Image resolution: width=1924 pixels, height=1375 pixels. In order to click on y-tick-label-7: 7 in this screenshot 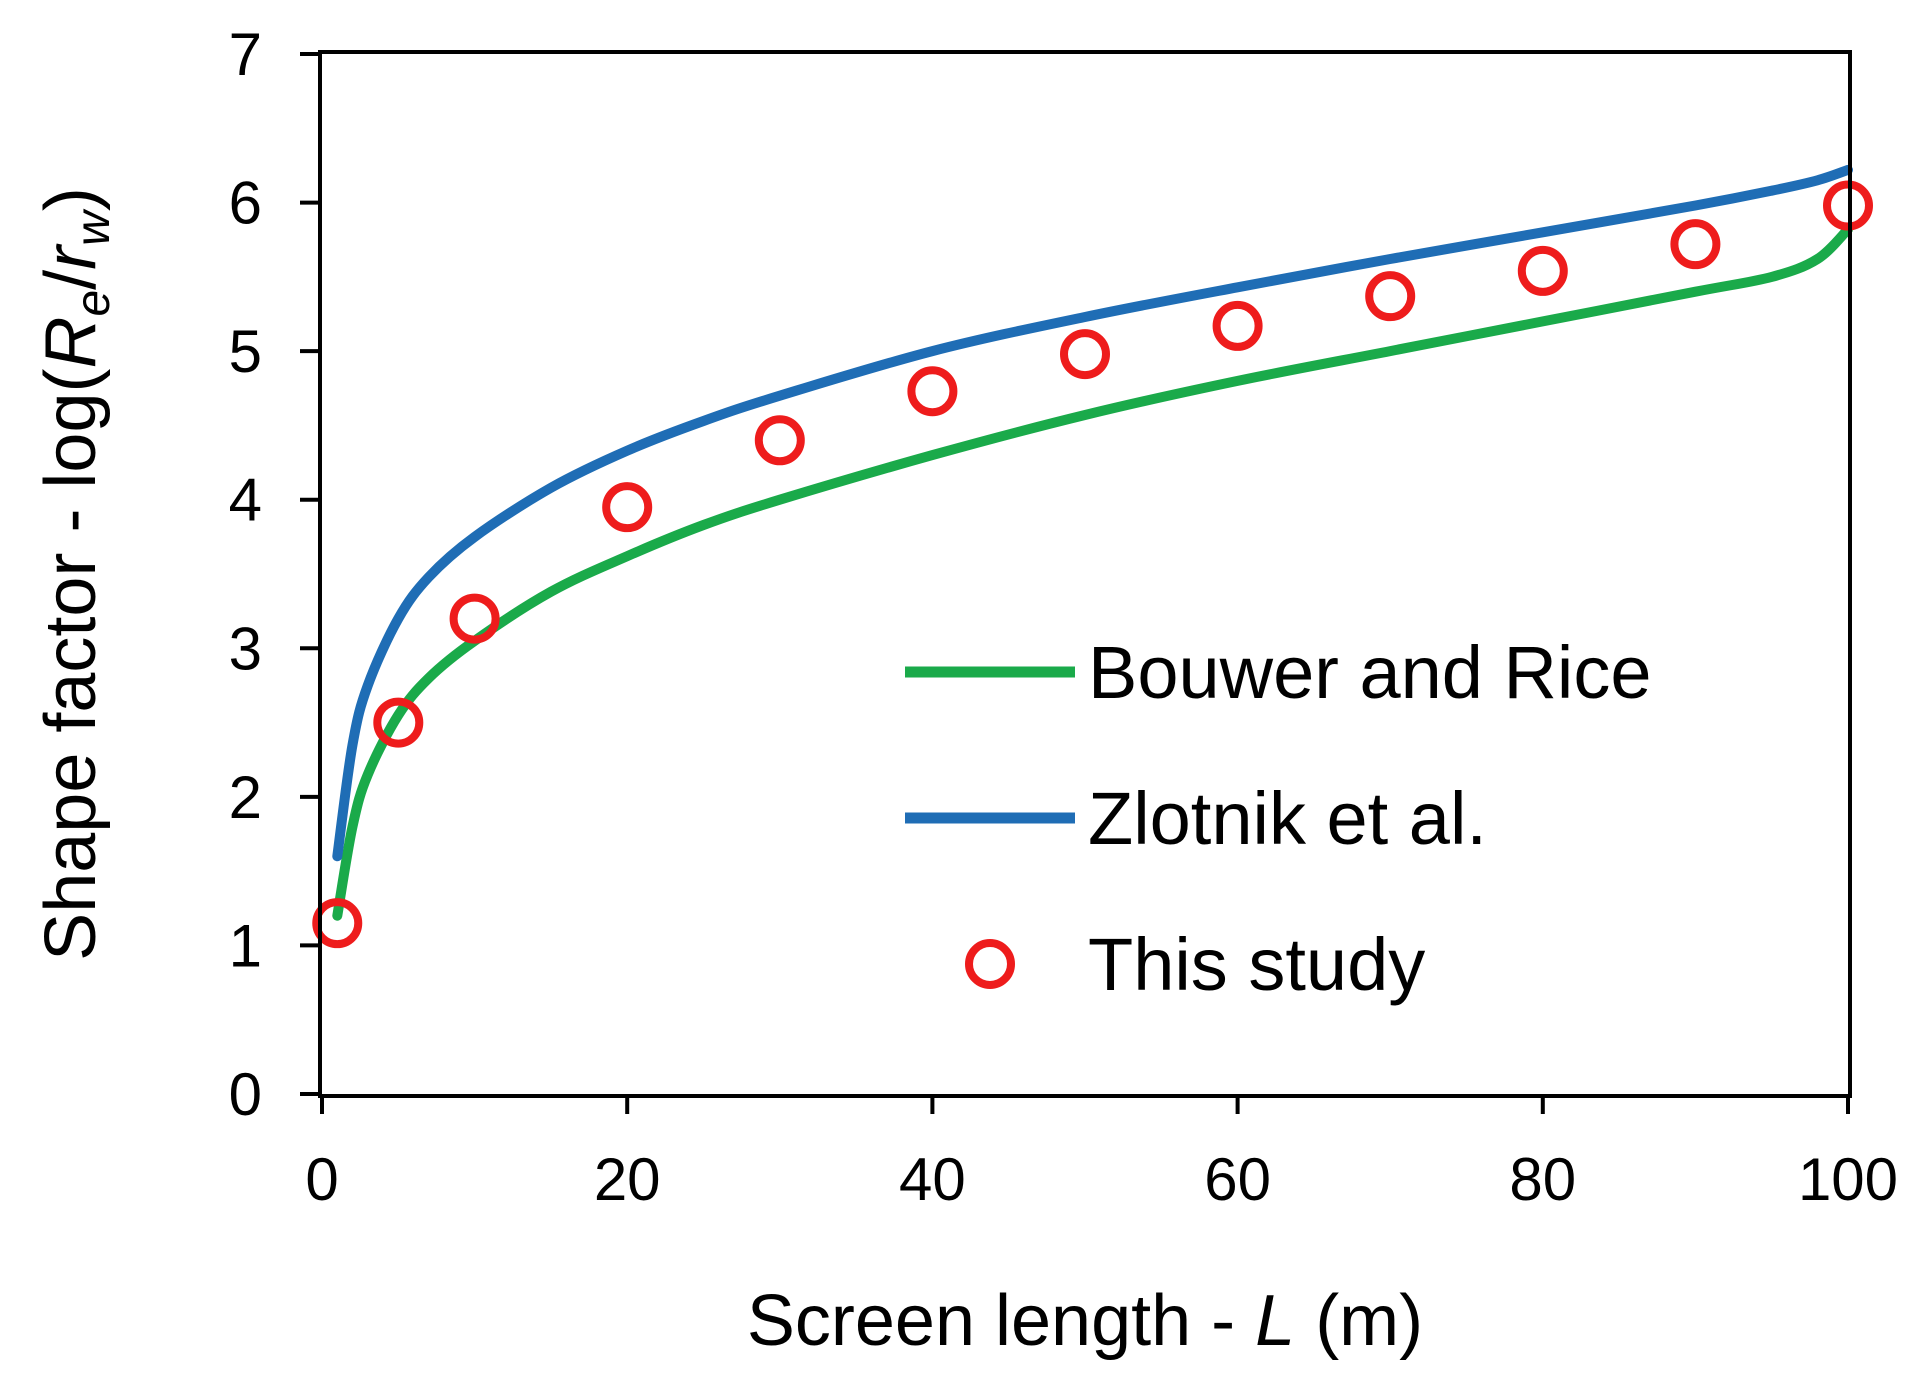, I will do `click(245, 54)`.